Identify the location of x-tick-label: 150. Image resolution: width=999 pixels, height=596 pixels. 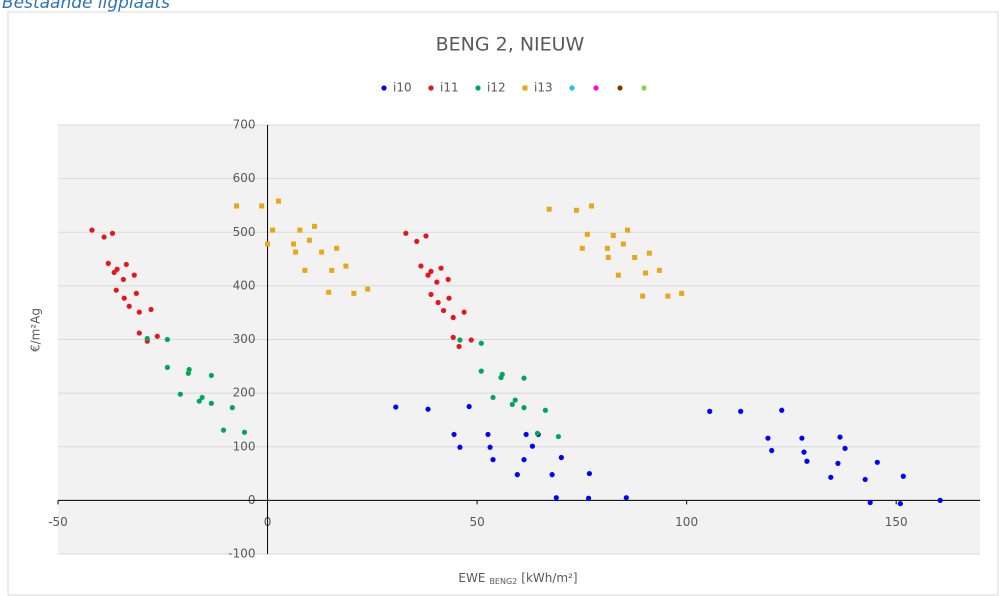
(896, 522).